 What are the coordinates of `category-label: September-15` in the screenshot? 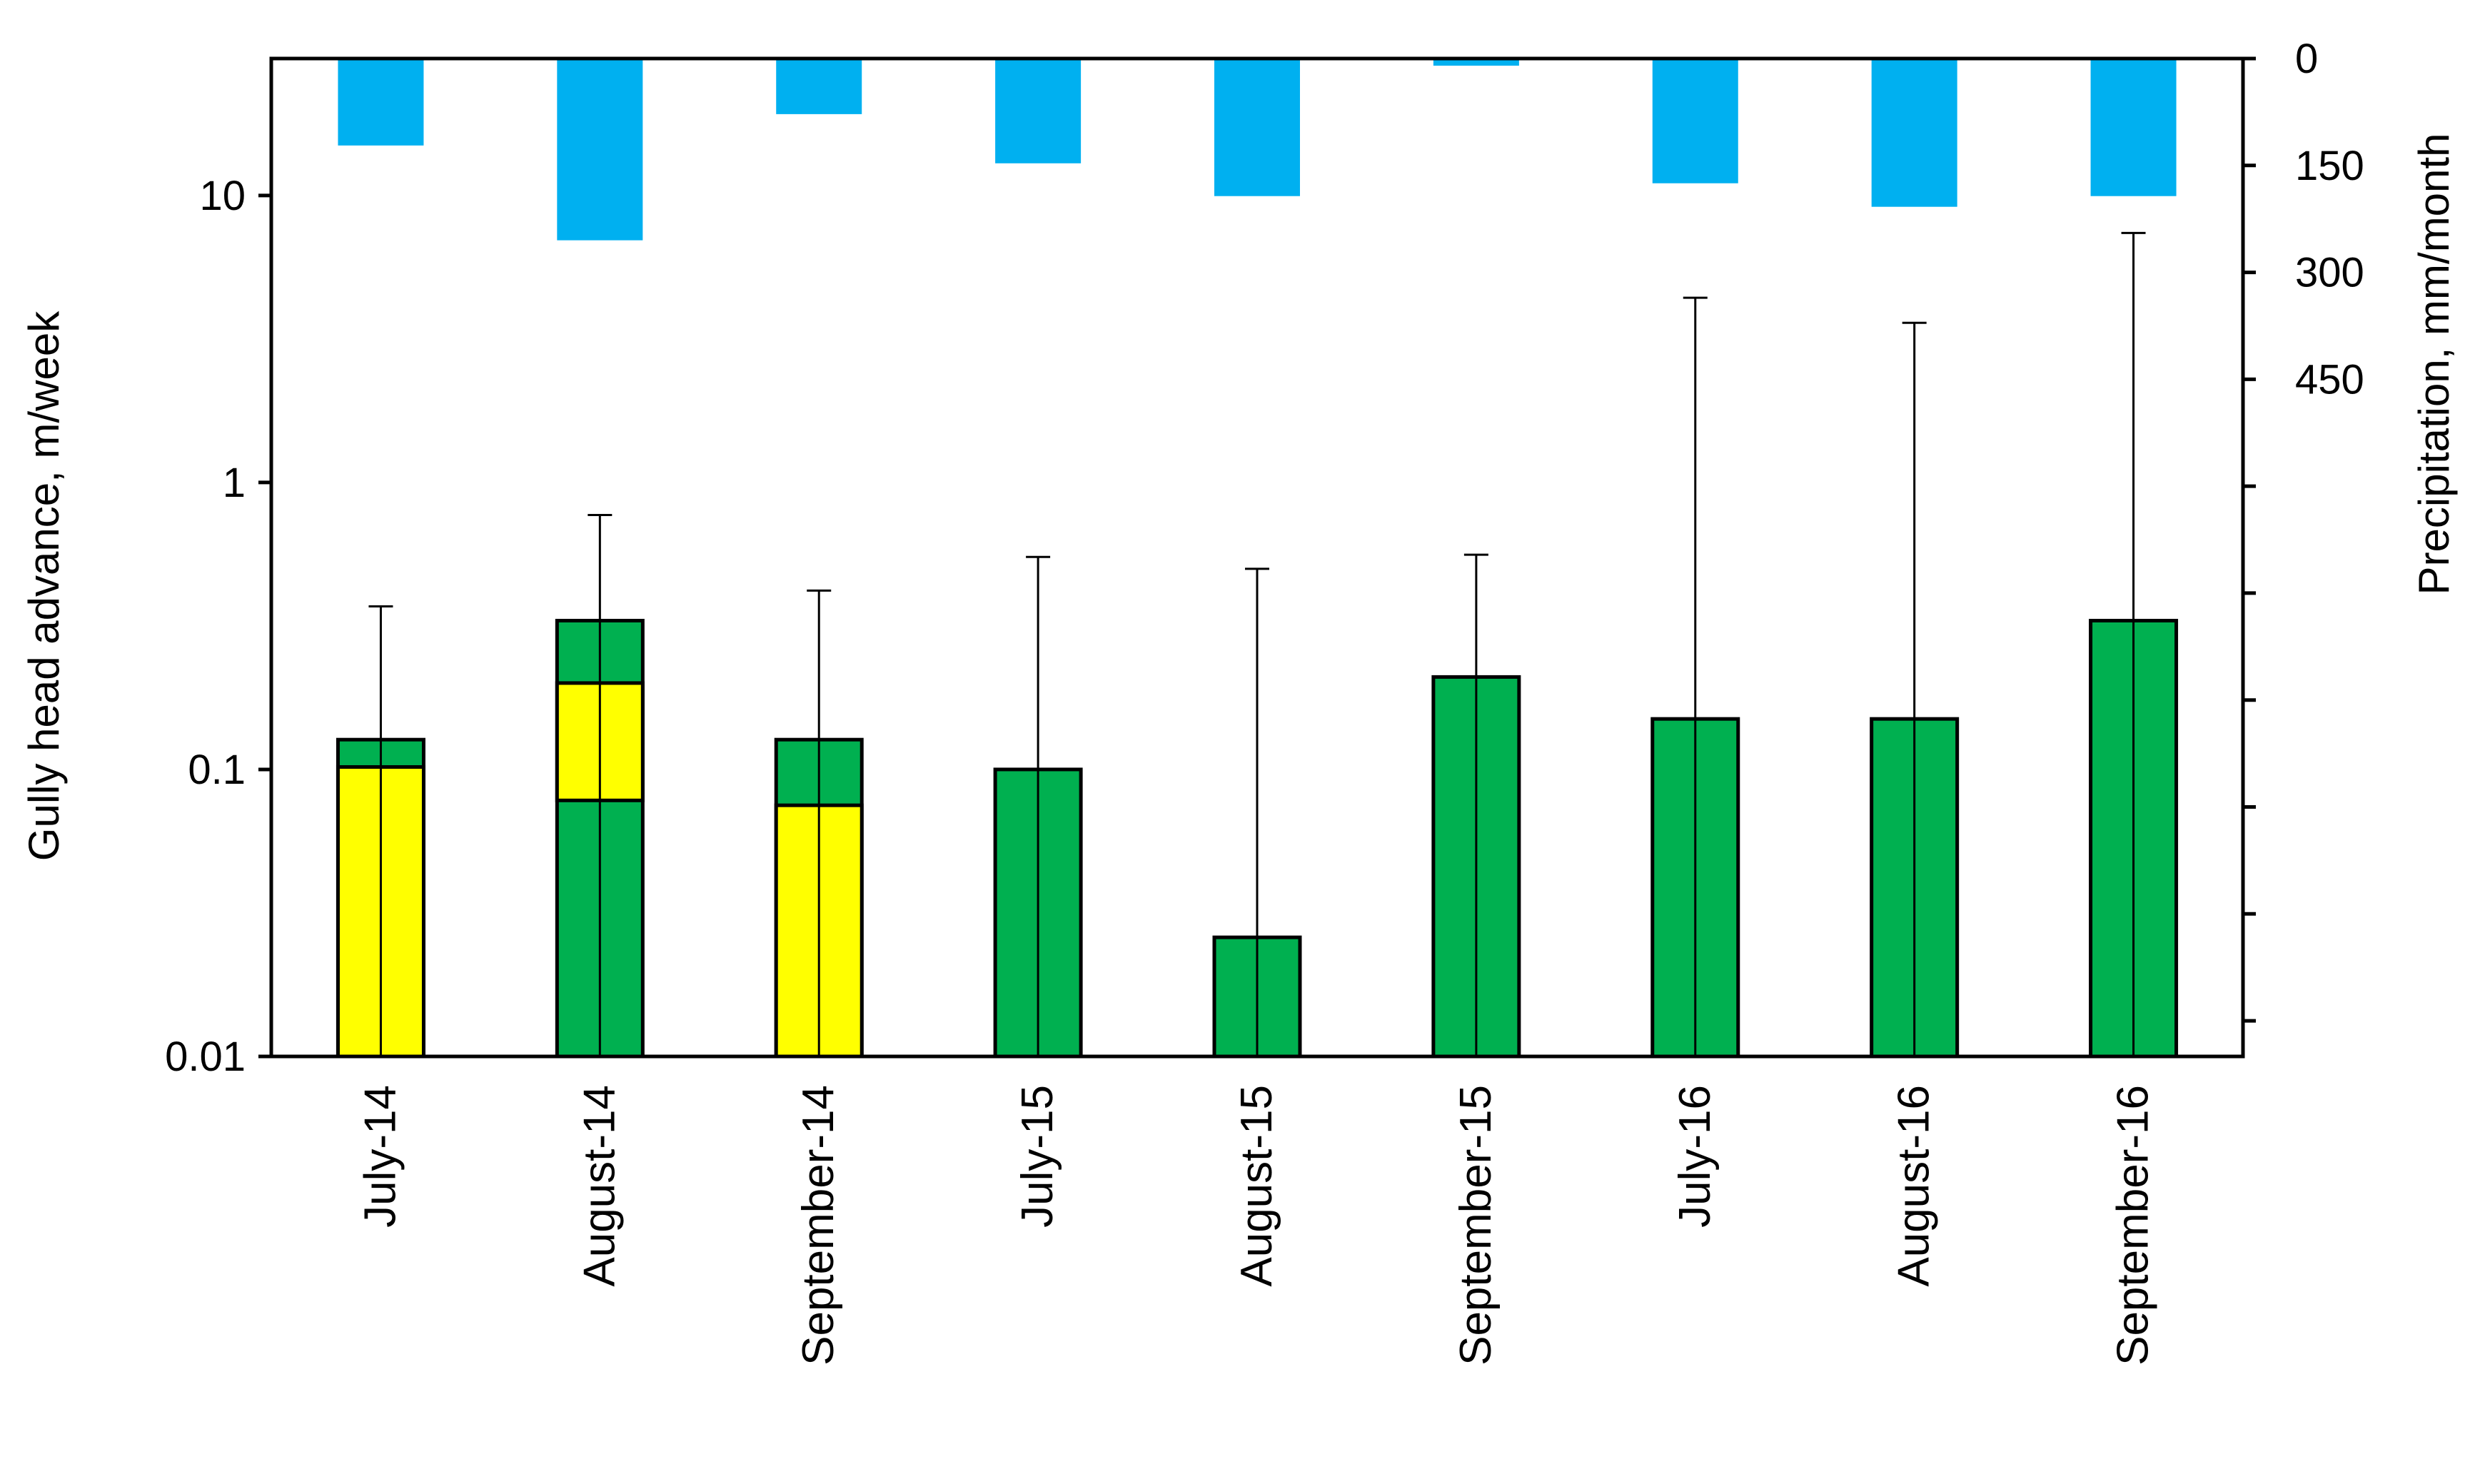 It's located at (1476, 1225).